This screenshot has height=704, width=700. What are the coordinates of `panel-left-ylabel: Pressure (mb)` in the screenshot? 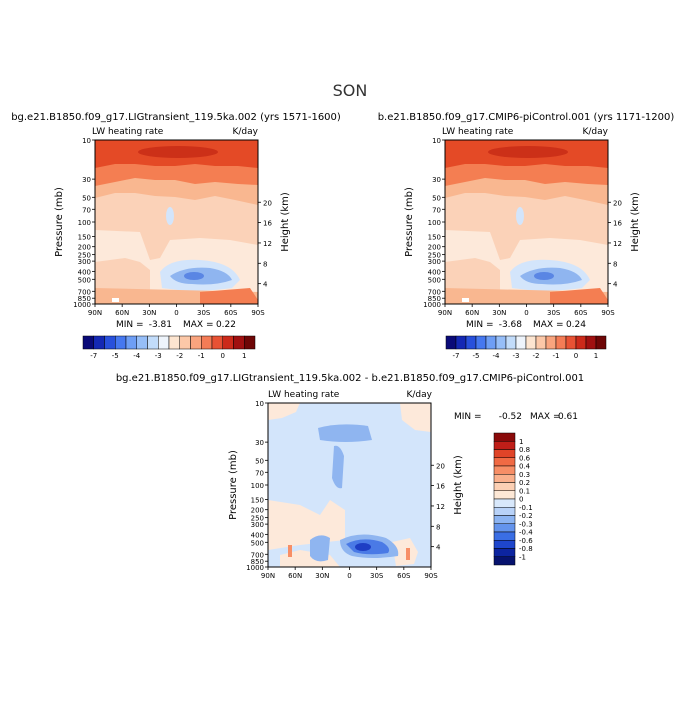 It's located at (59, 222).